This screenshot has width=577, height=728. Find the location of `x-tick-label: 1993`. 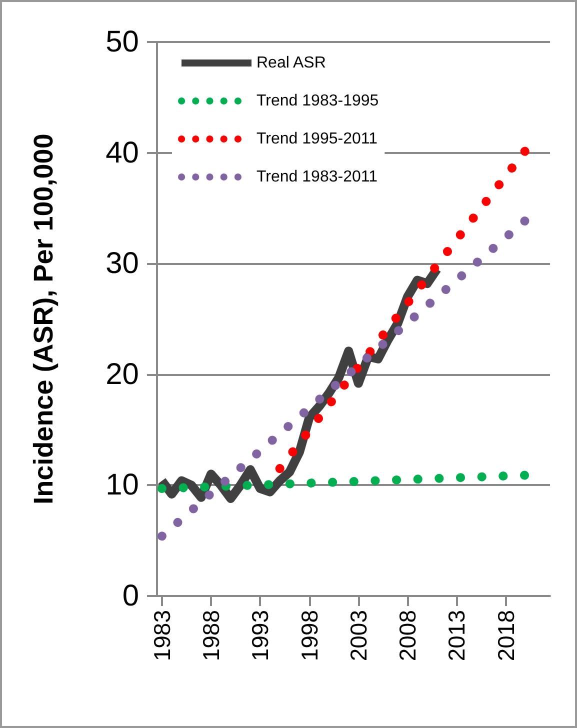

x-tick-label: 1993 is located at coordinates (260, 636).